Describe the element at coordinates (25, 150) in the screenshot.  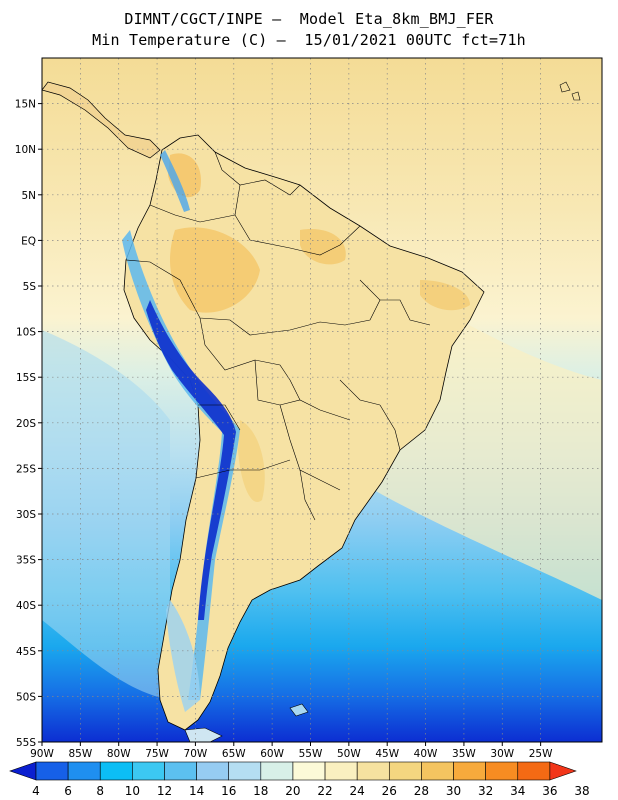
I see `latitude-label: 10N` at that location.